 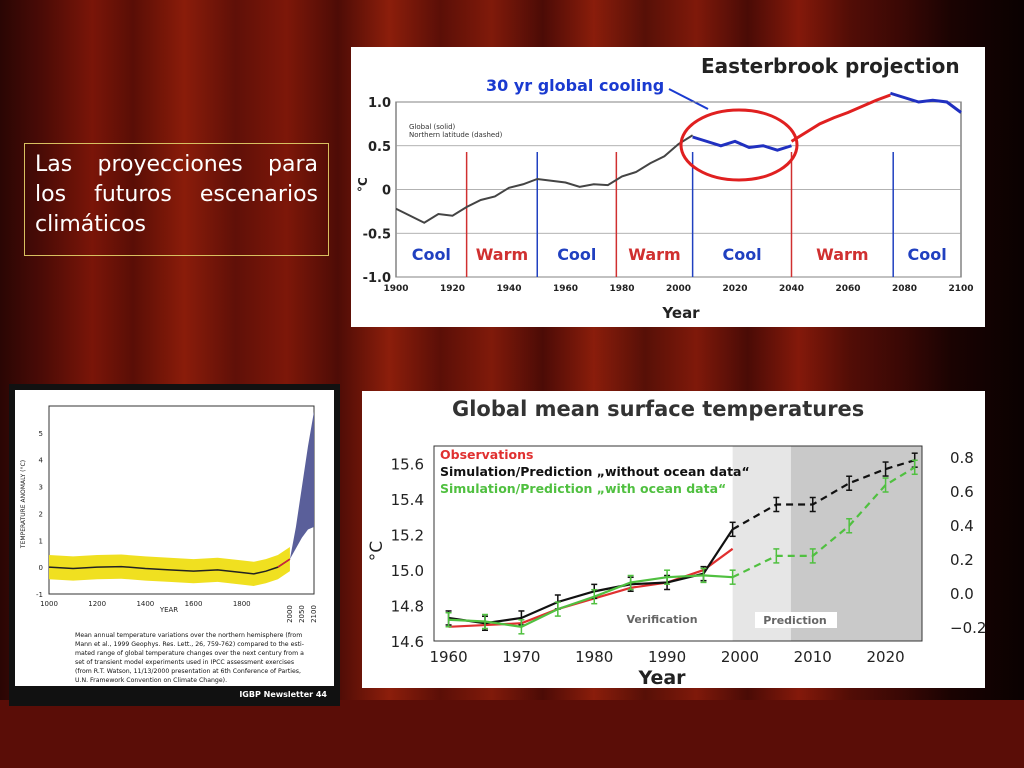 I want to click on y-tick-label: 14.6, so click(x=407, y=642).